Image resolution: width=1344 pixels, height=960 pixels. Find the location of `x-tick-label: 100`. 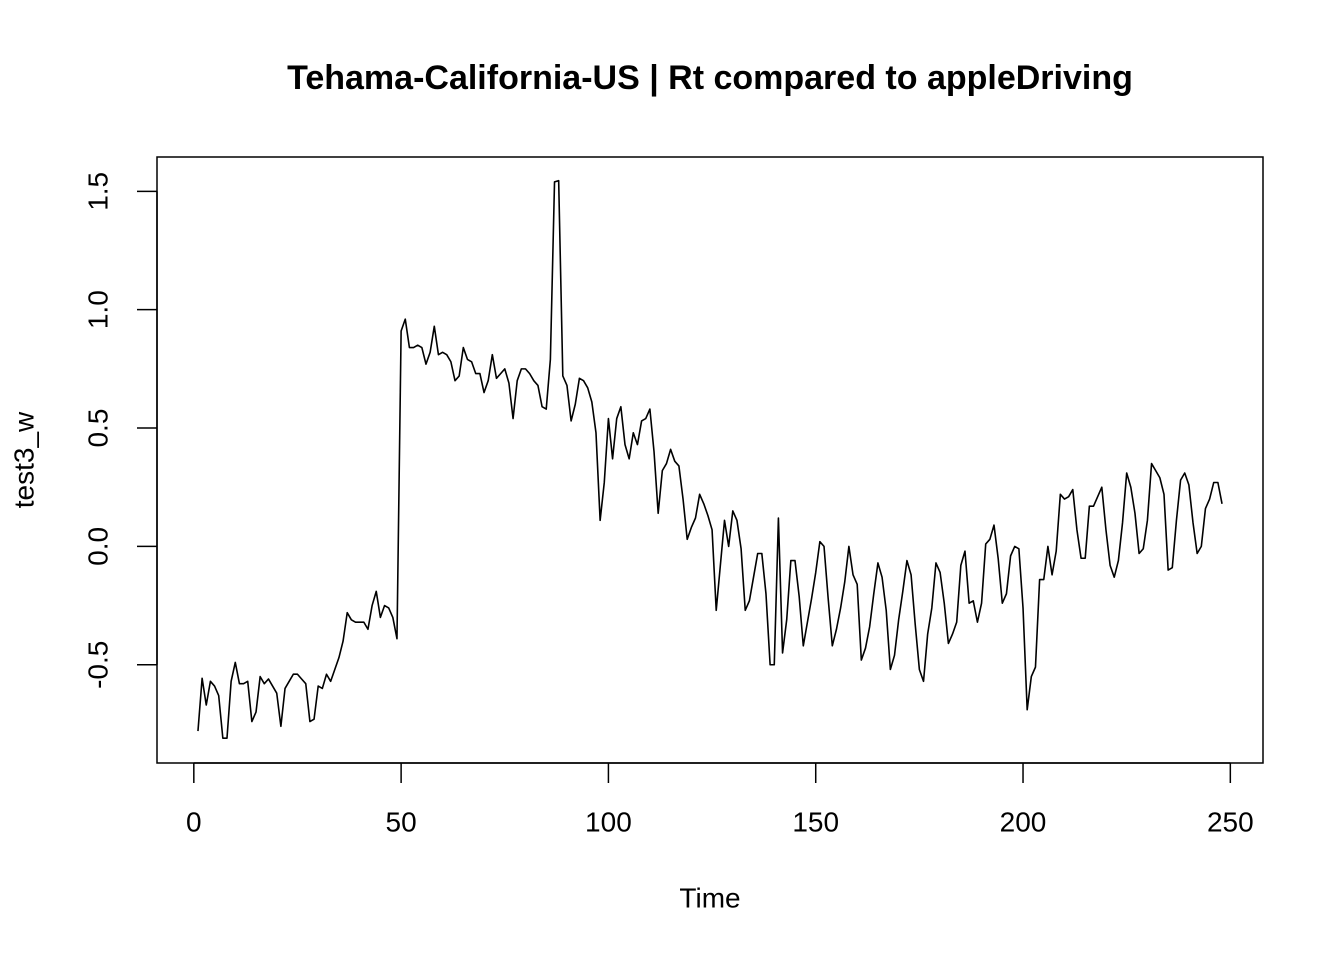

x-tick-label: 100 is located at coordinates (608, 821).